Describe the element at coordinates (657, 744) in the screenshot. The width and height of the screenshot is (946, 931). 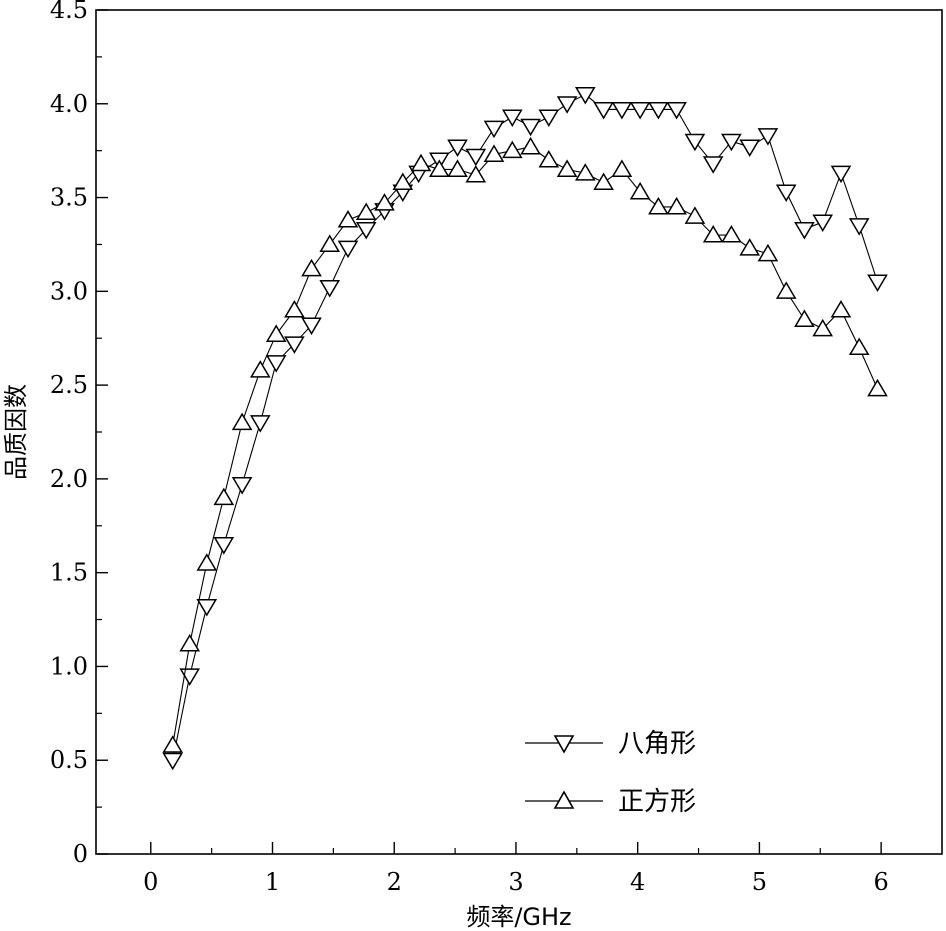
I see `legend-label-octagon: 八角形` at that location.